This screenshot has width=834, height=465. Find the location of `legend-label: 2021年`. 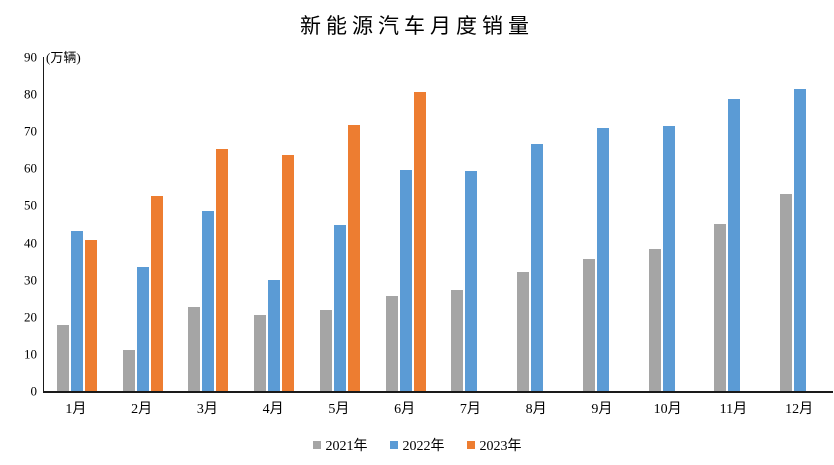

legend-label: 2021年 is located at coordinates (346, 446).